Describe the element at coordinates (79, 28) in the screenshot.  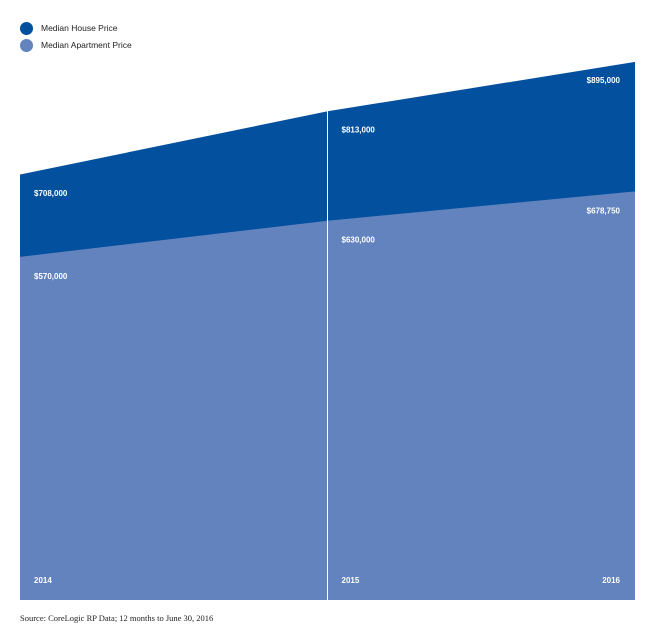
I see `legend-label-house: Median House Price` at that location.